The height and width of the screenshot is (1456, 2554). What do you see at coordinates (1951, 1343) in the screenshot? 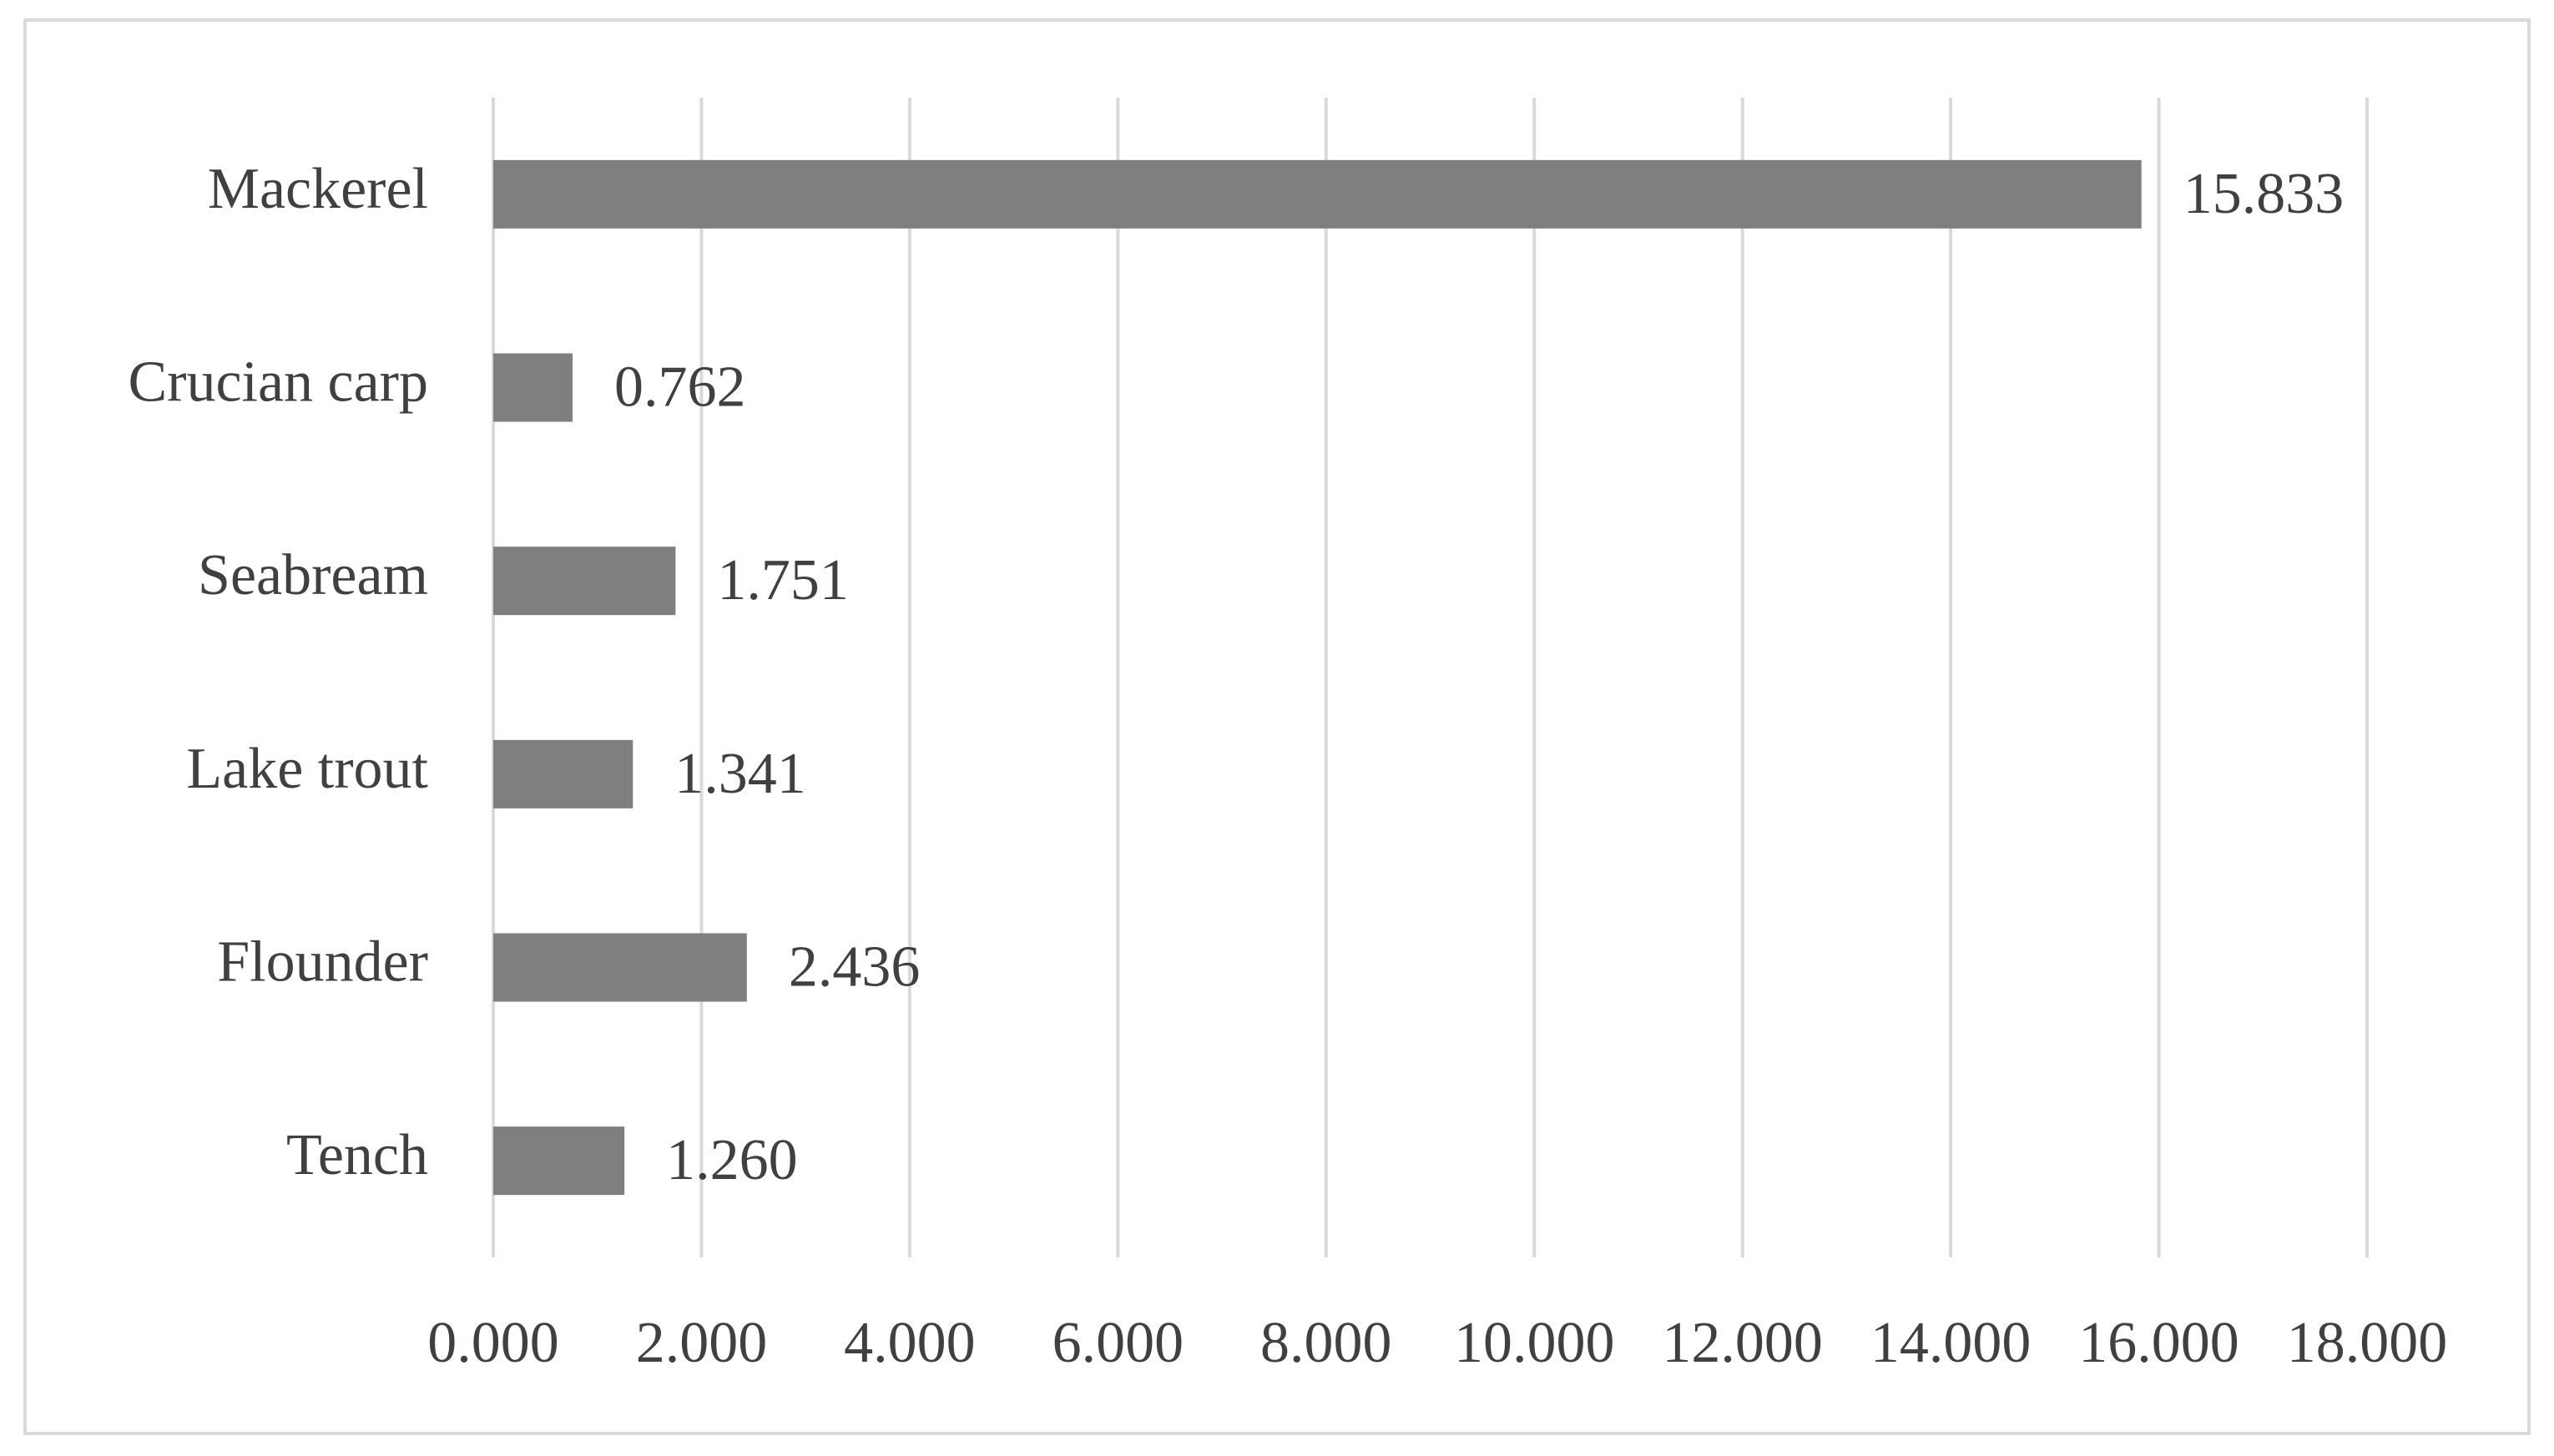
I see `x-tick-label: 14.000` at bounding box center [1951, 1343].